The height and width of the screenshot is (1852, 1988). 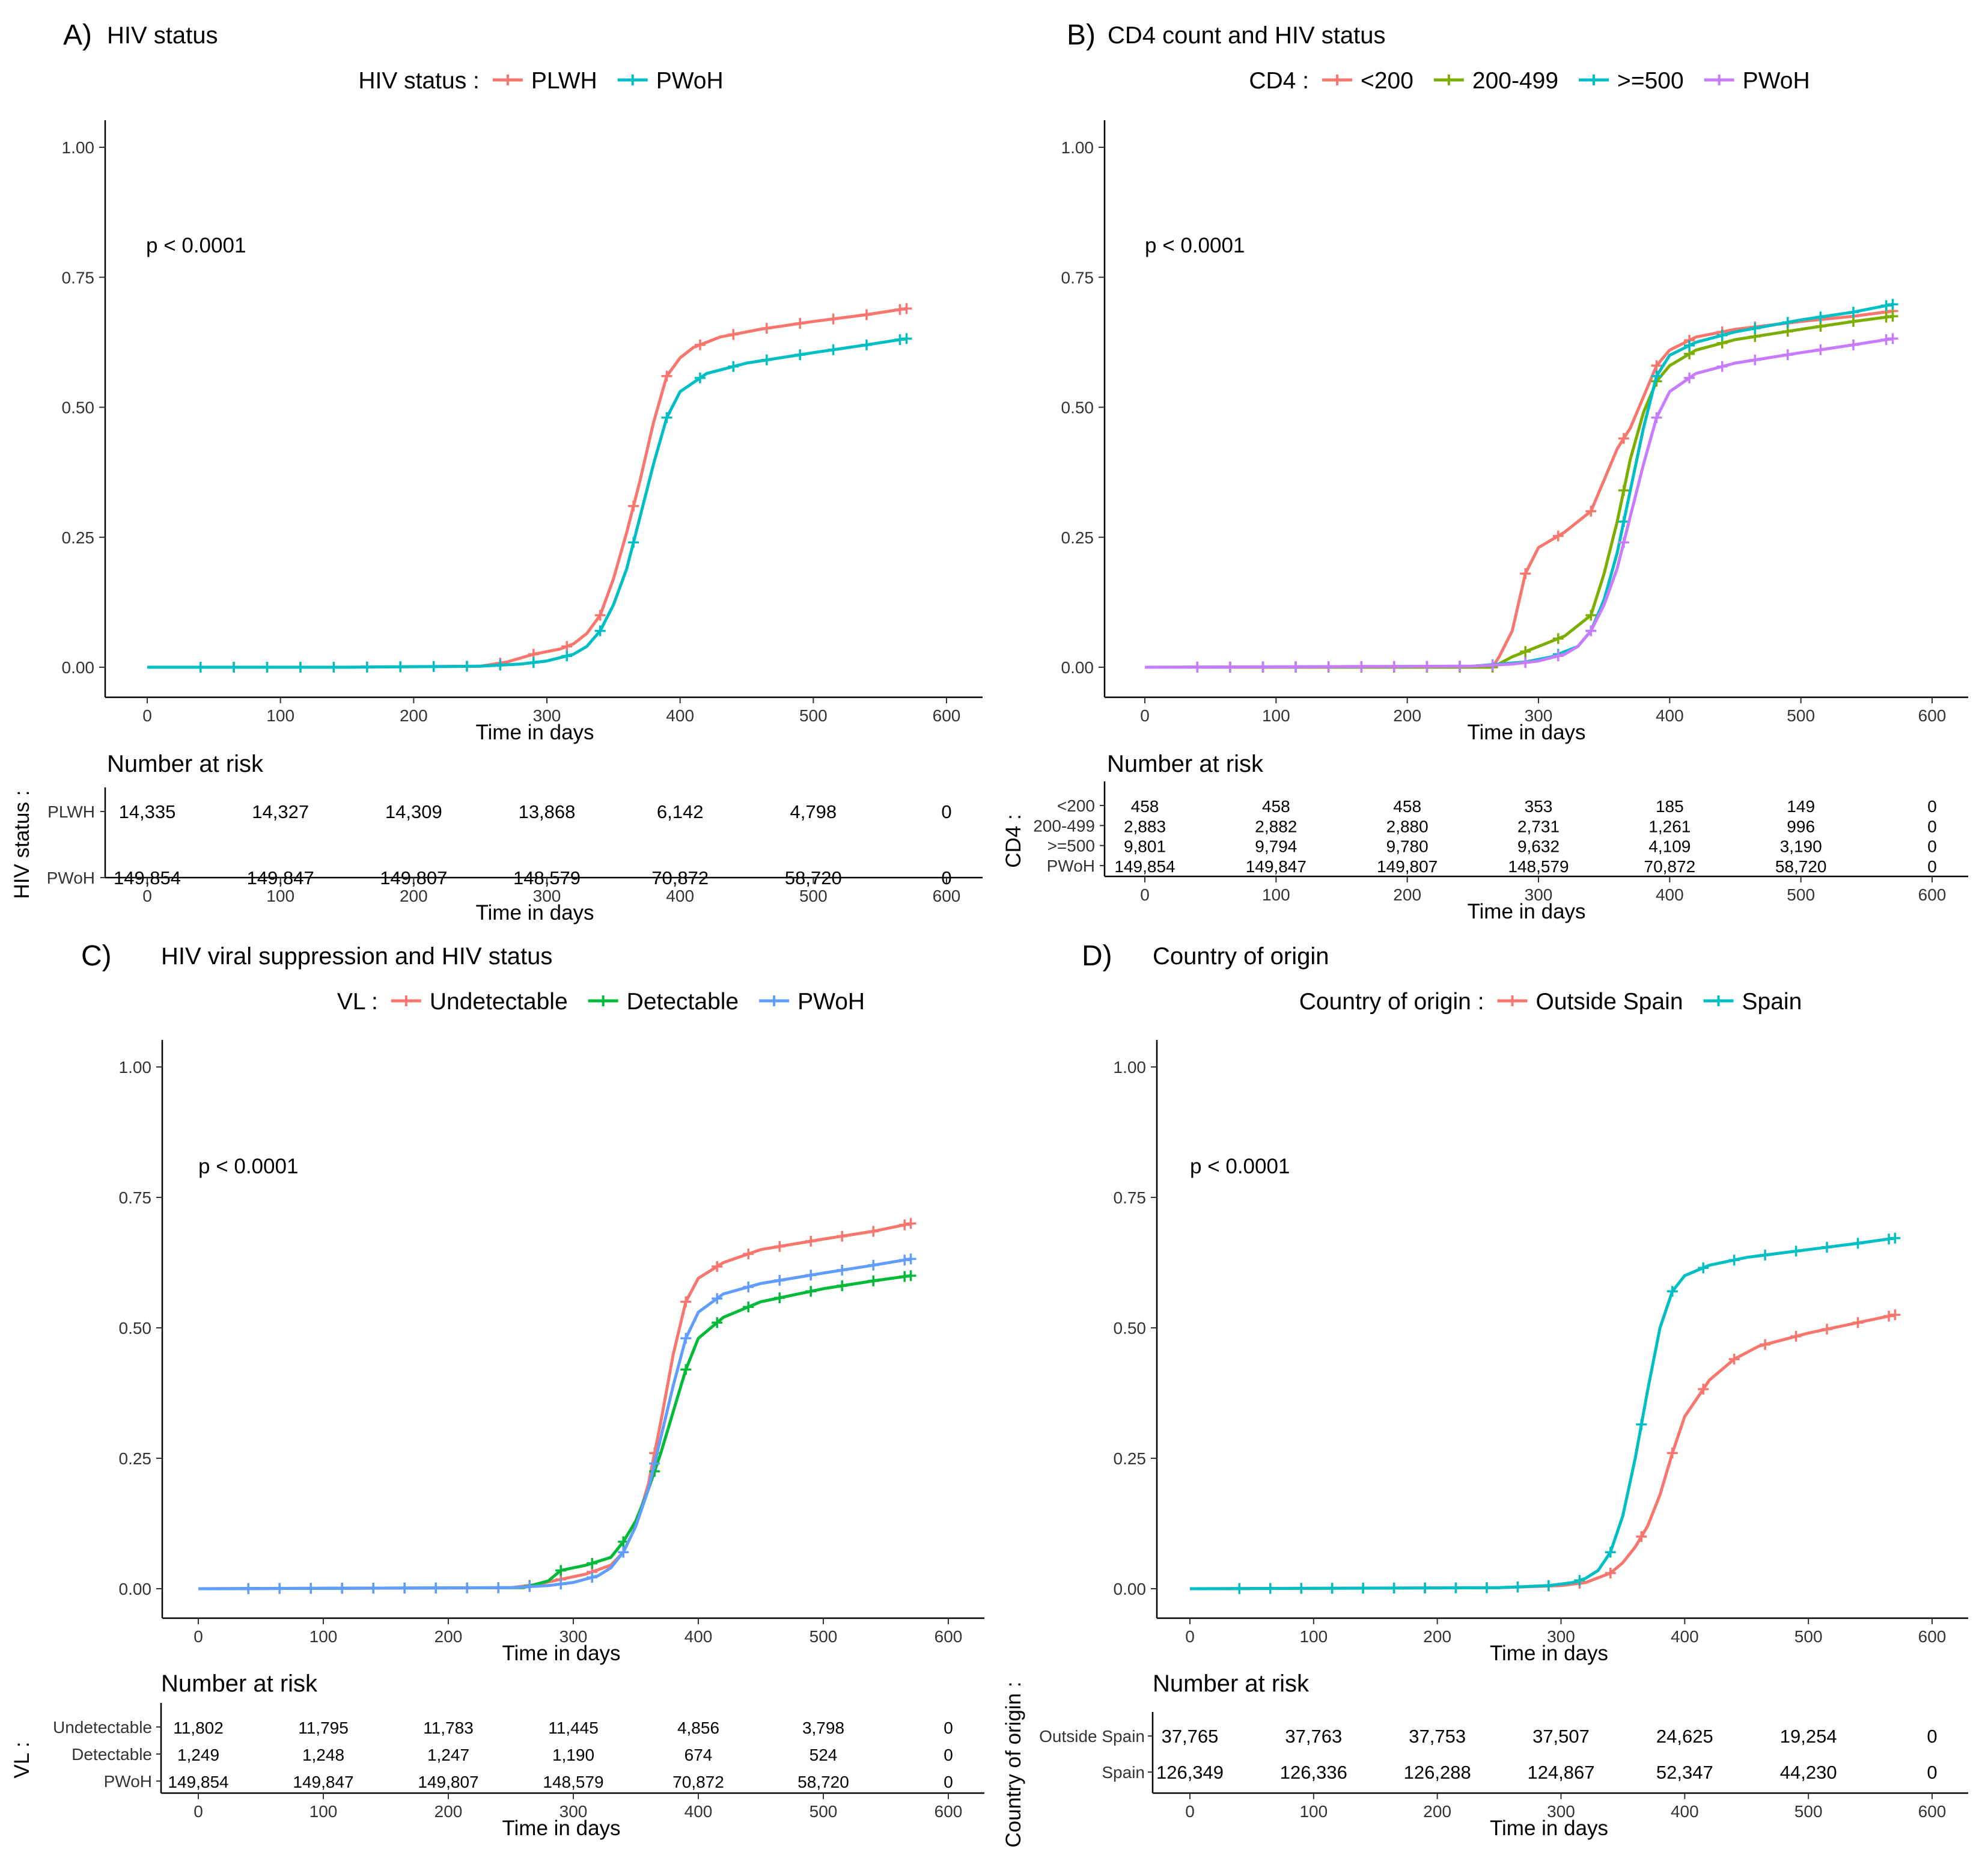 I want to click on risk-x-tick-label: 200, so click(x=448, y=1811).